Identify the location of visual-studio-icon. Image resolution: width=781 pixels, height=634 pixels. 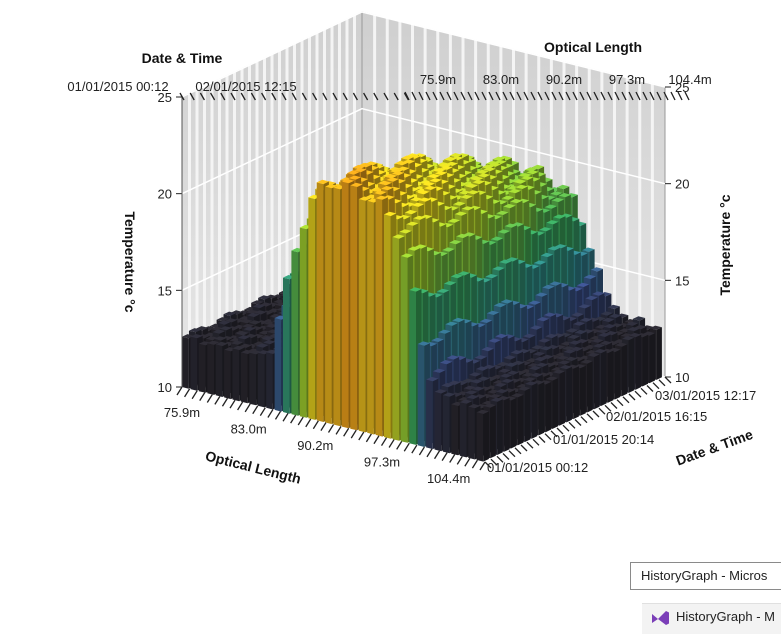
(660, 617).